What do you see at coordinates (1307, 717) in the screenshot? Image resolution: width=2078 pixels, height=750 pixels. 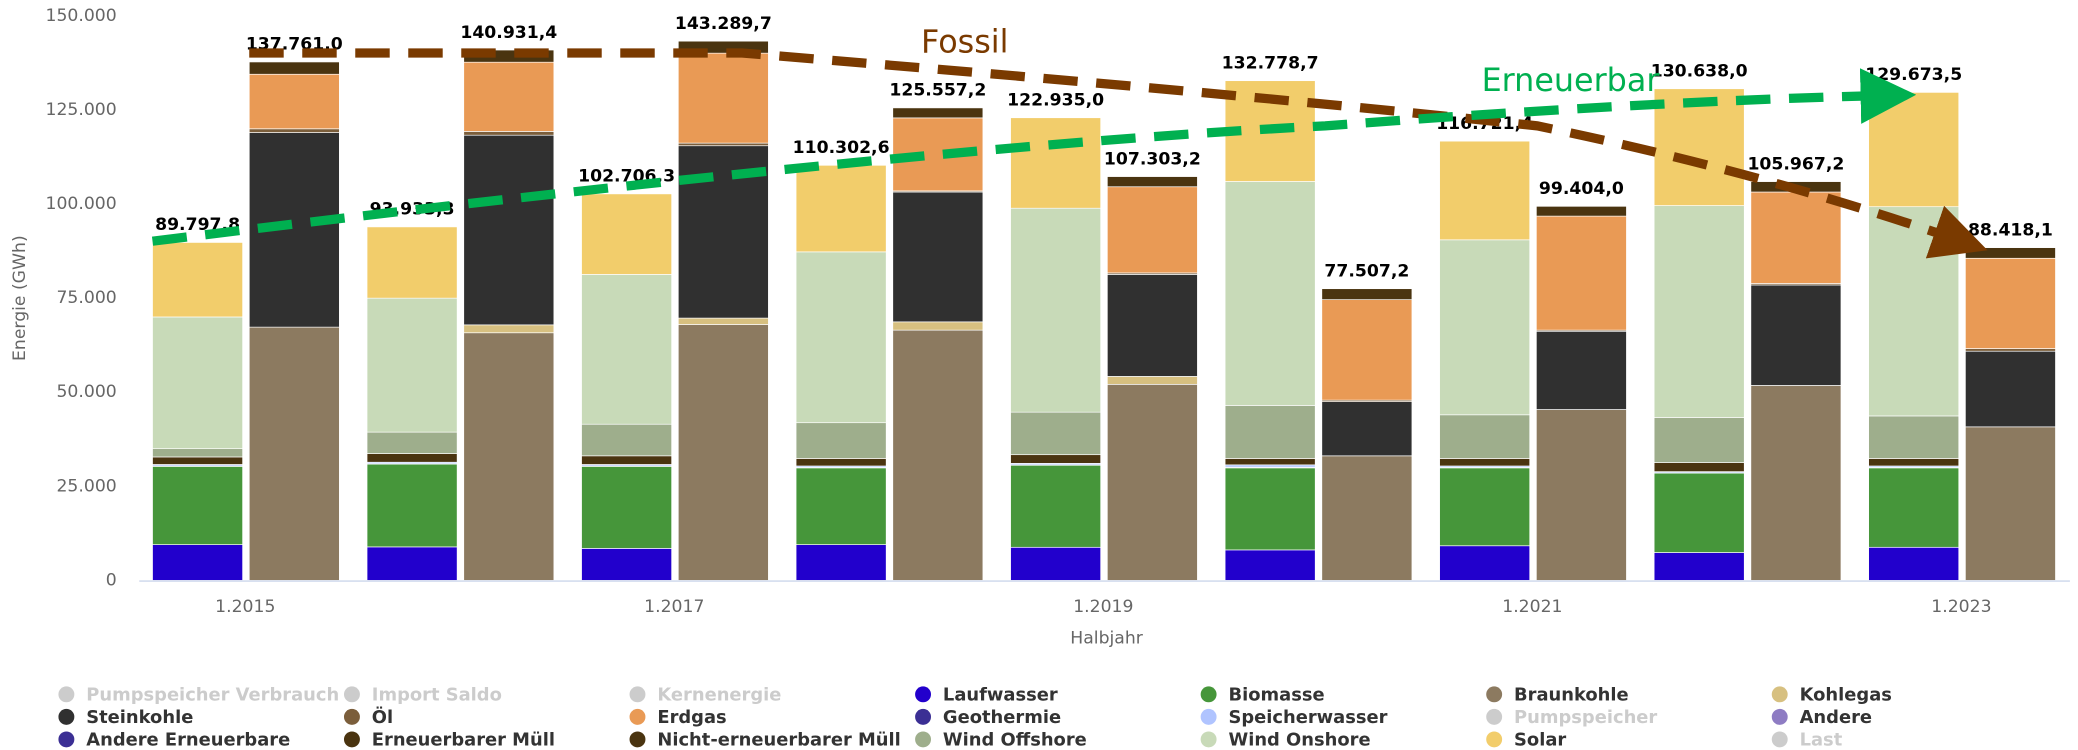 I see `legend-label: Speicherwasser` at bounding box center [1307, 717].